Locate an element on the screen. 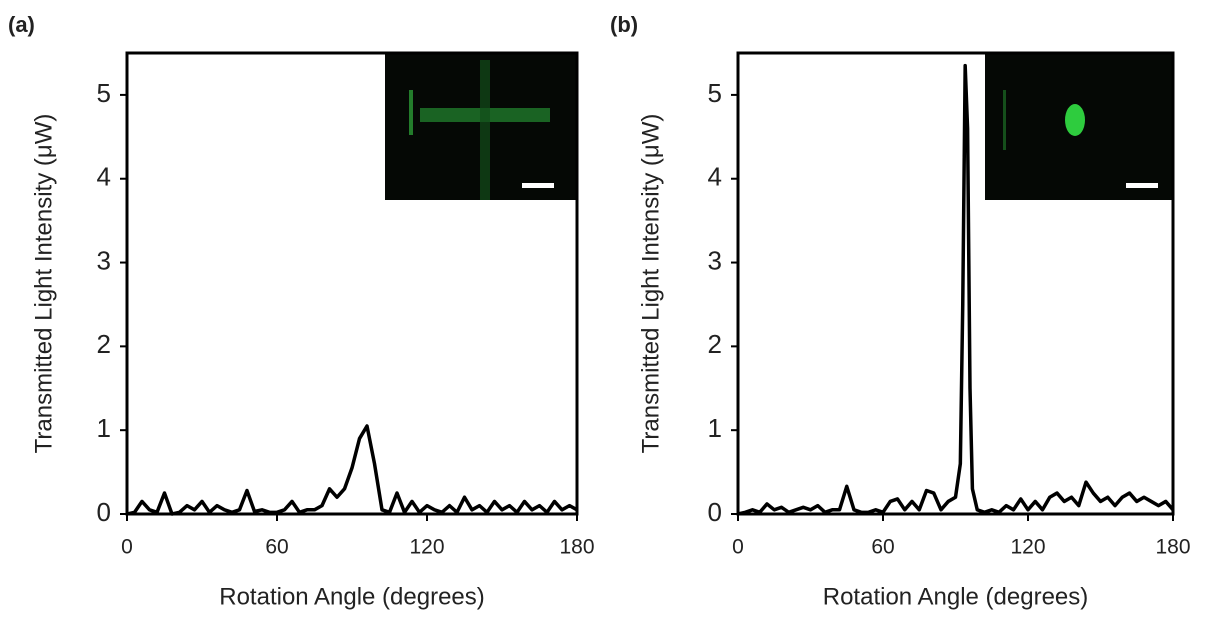 Image resolution: width=1205 pixels, height=617 pixels. panel-label: (a) is located at coordinates (21, 24).